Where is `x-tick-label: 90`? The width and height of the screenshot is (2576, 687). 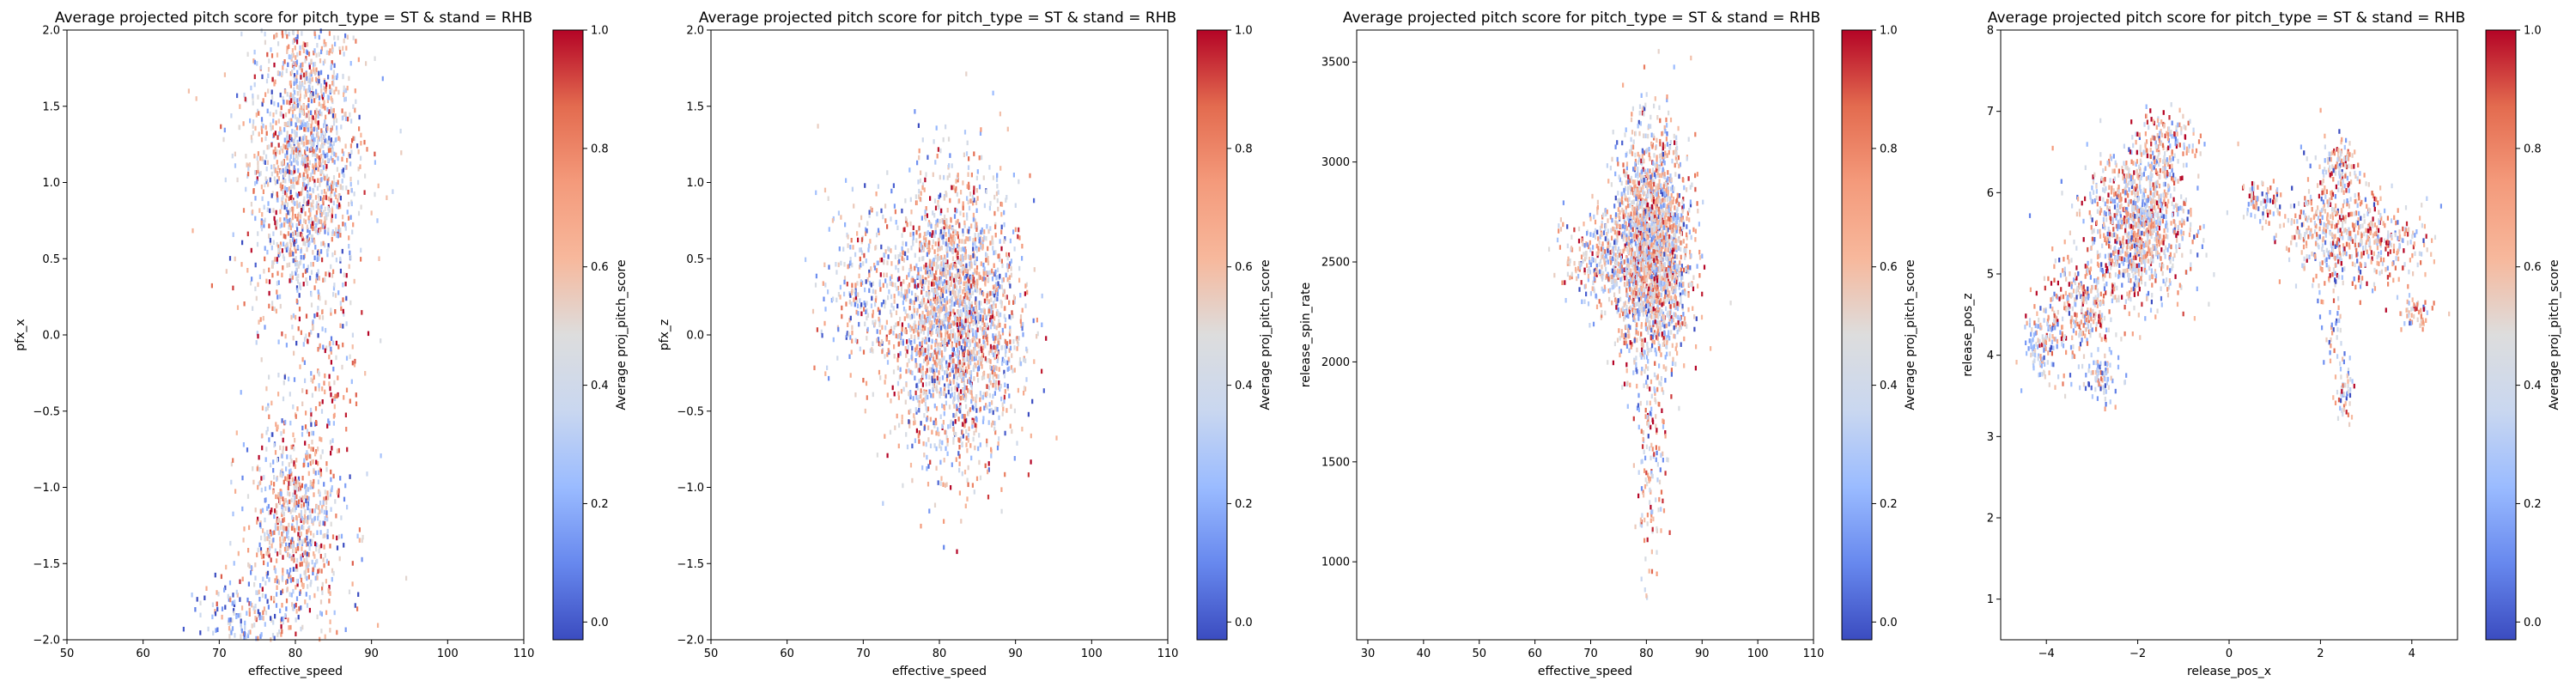 x-tick-label: 90 is located at coordinates (371, 653).